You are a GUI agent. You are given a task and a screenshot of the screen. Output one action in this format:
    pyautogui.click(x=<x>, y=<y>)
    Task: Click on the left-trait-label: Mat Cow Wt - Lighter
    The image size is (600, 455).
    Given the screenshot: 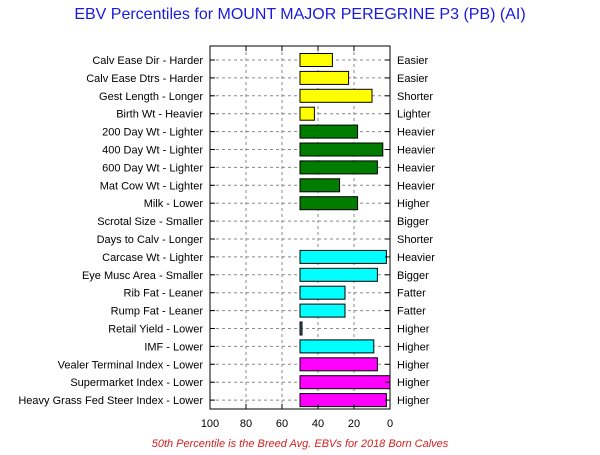 What is the action you would take?
    pyautogui.click(x=152, y=186)
    